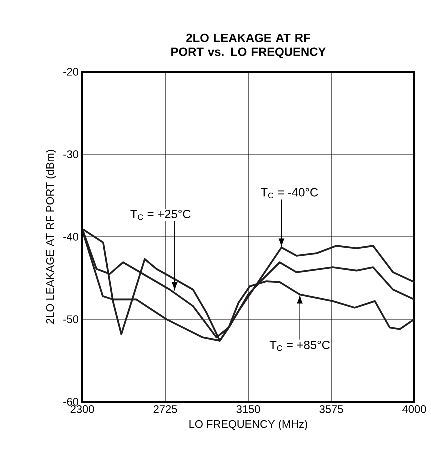 The image size is (431, 464). What do you see at coordinates (332, 410) in the screenshot?
I see `x-tick-label: 3575` at bounding box center [332, 410].